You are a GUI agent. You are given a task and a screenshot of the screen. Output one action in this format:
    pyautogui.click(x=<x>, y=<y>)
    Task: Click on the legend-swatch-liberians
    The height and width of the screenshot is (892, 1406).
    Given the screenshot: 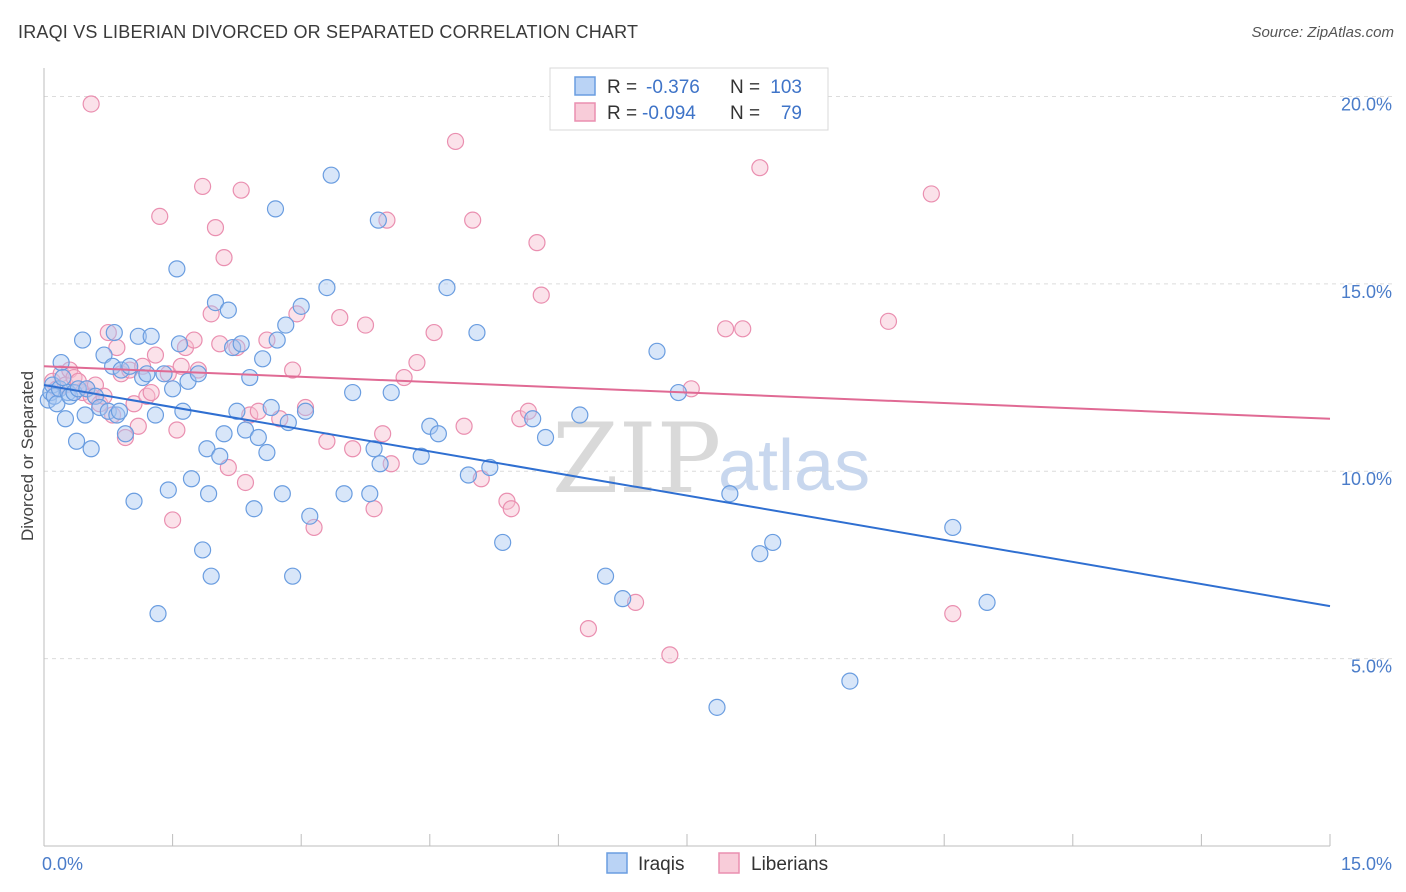 What is the action you would take?
    pyautogui.click(x=585, y=112)
    